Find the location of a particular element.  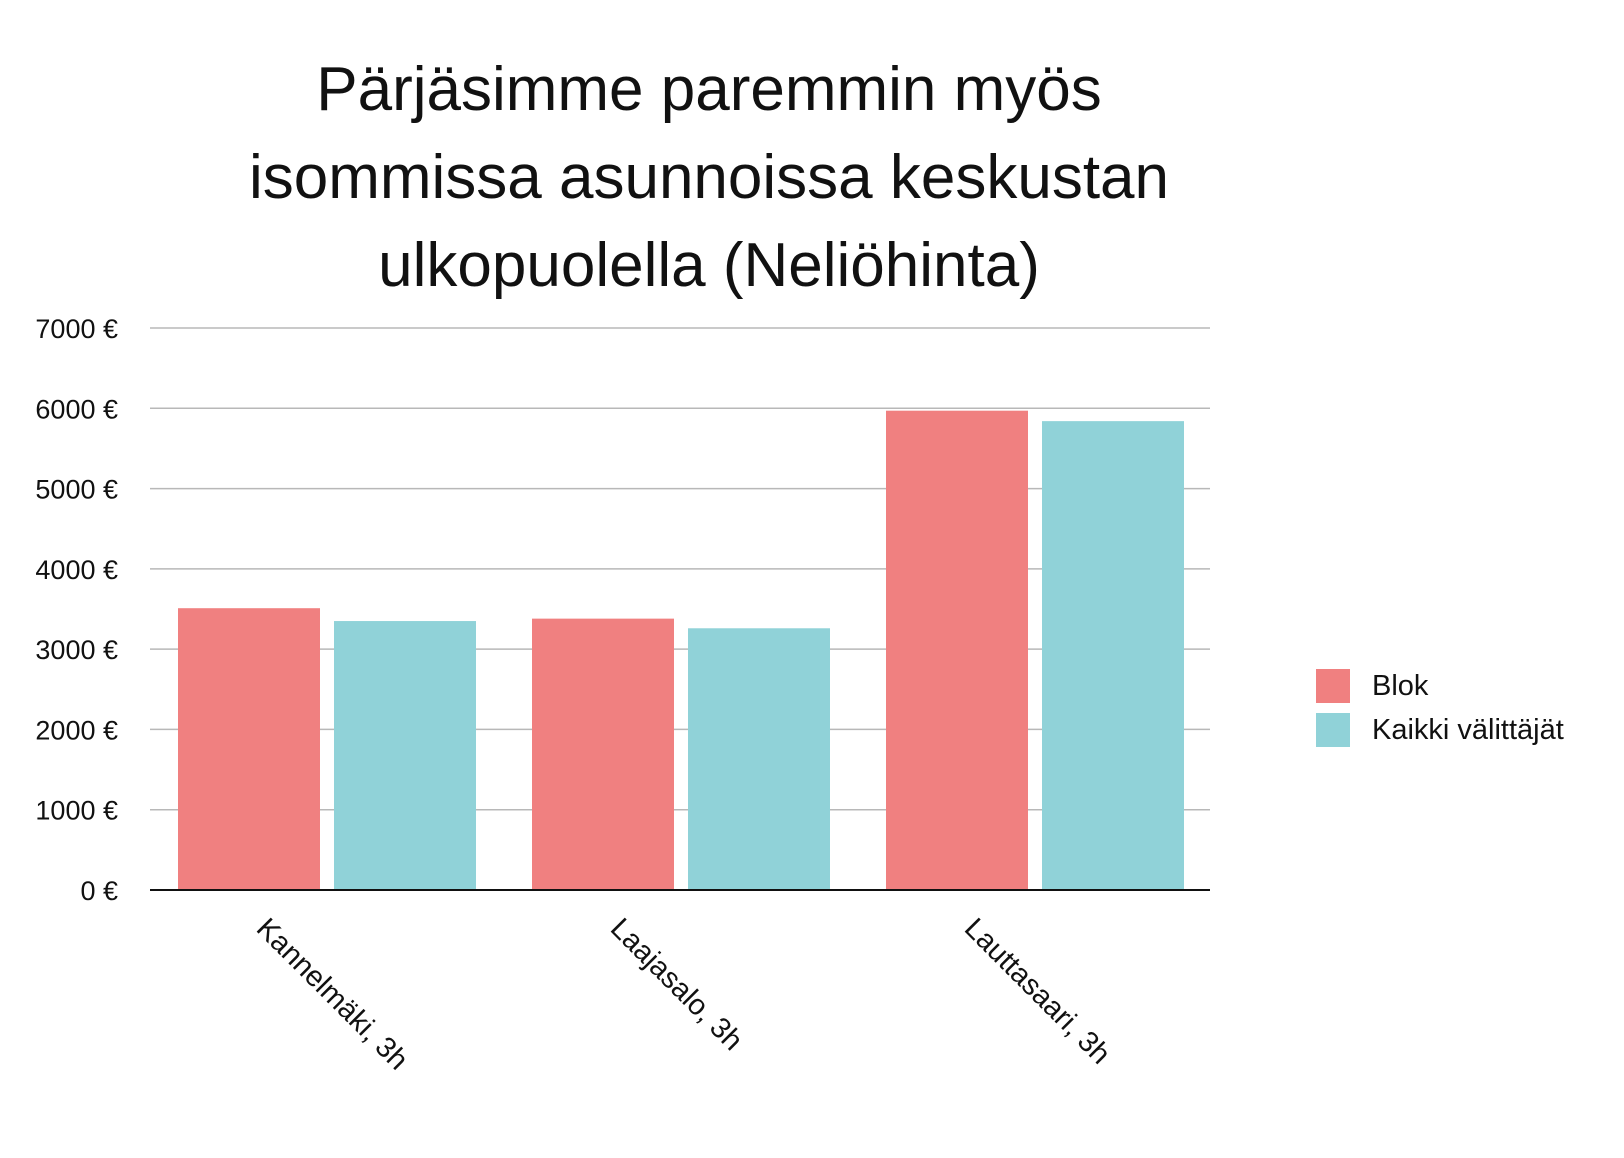

legend-label-blok: Blok is located at coordinates (1400, 685).